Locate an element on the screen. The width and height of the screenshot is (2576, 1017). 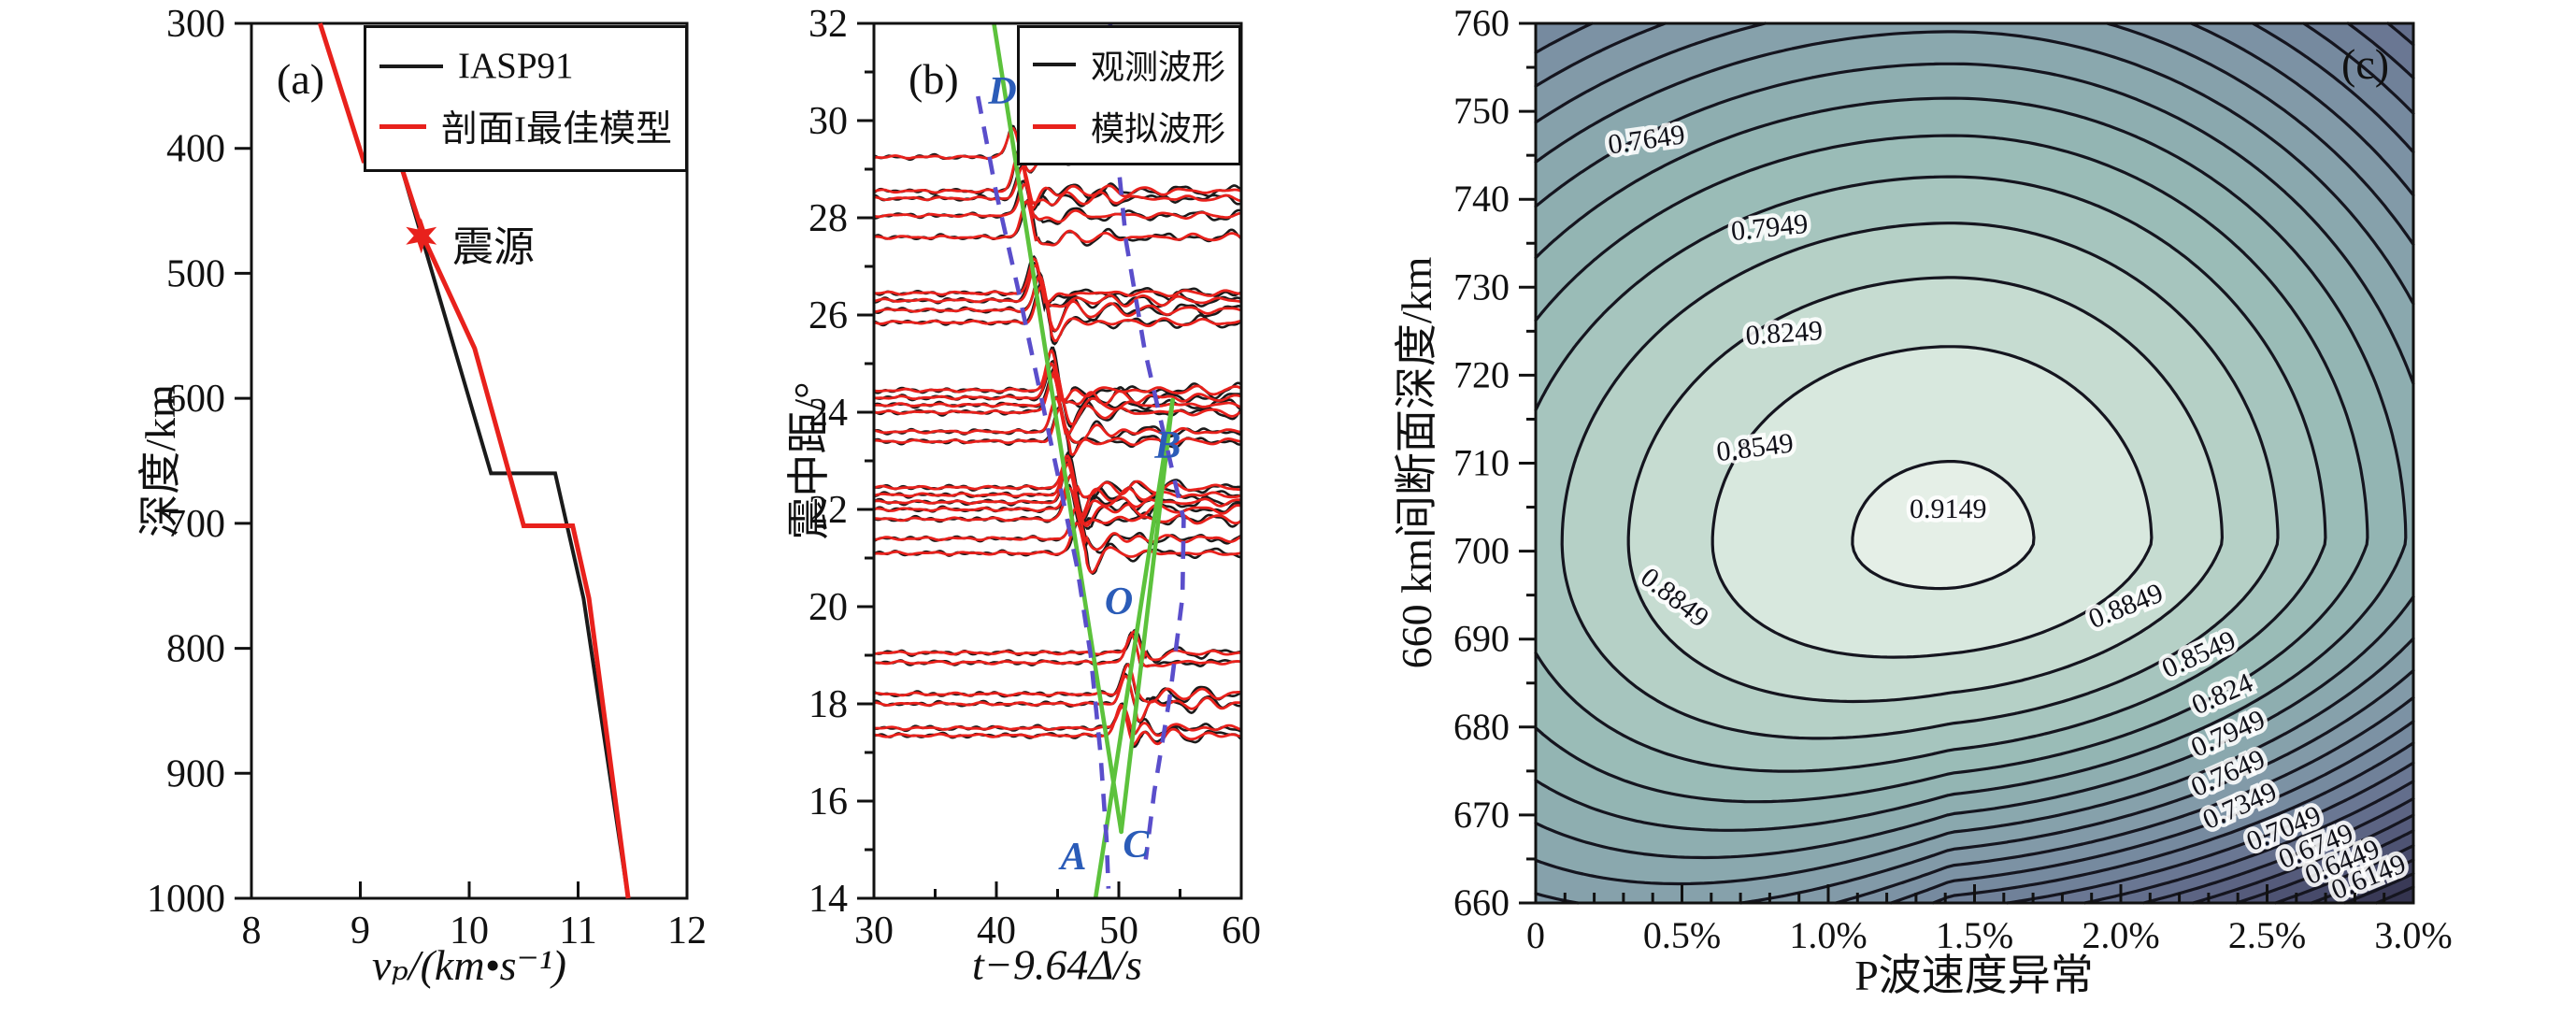
legend-row-simulated: 模拟波形 is located at coordinates (1129, 126).